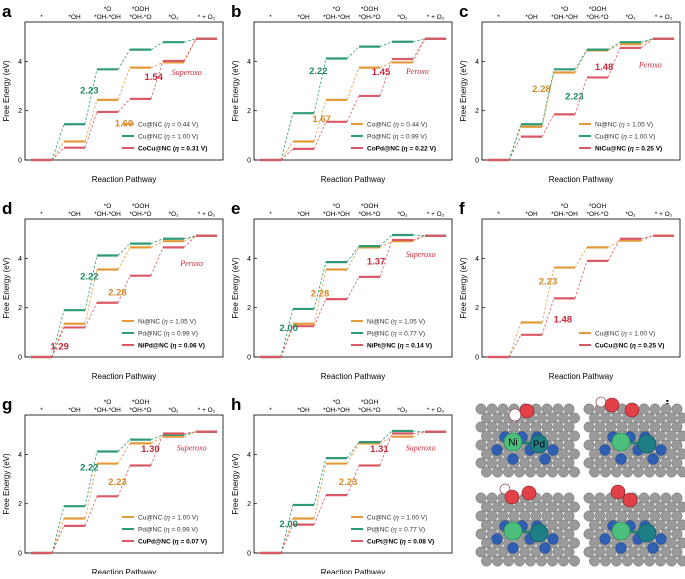 Image resolution: width=685 pixels, height=579 pixels. What do you see at coordinates (634, 525) in the screenshot?
I see `structure-view` at bounding box center [634, 525].